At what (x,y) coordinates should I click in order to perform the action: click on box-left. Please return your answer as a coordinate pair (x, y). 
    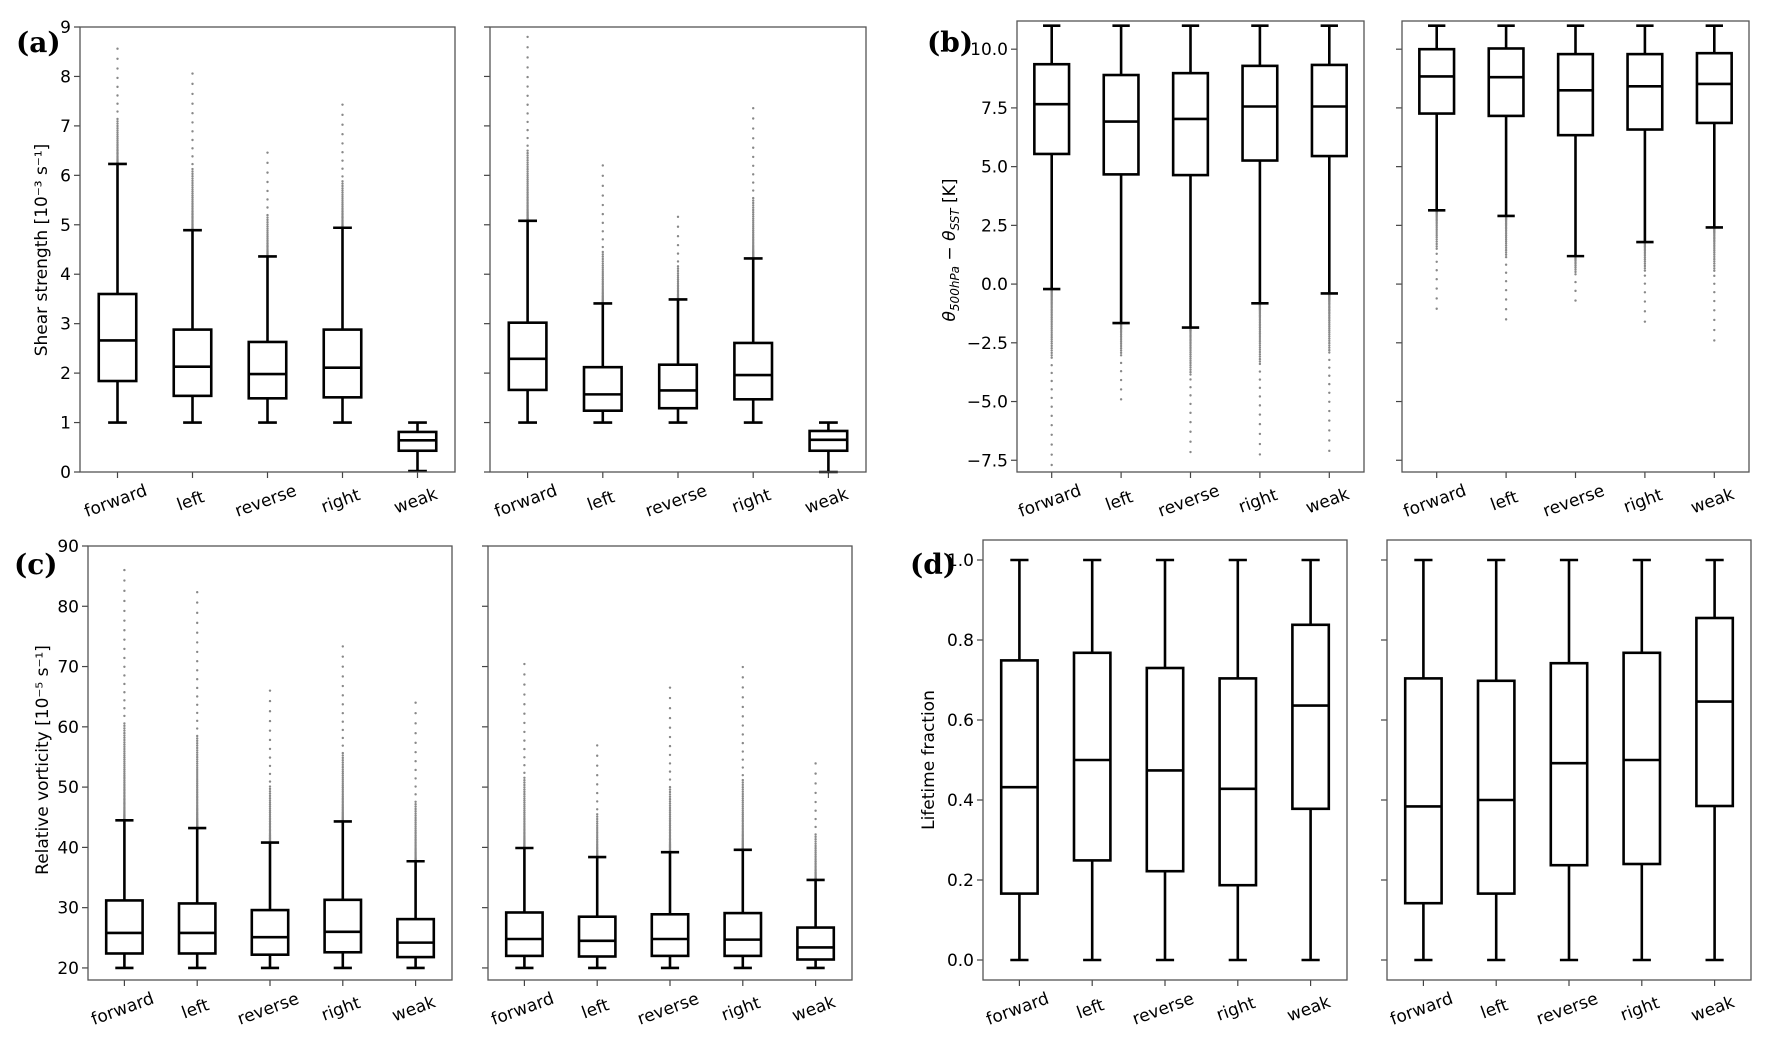
    Looking at the image, I should click on (192, 248).